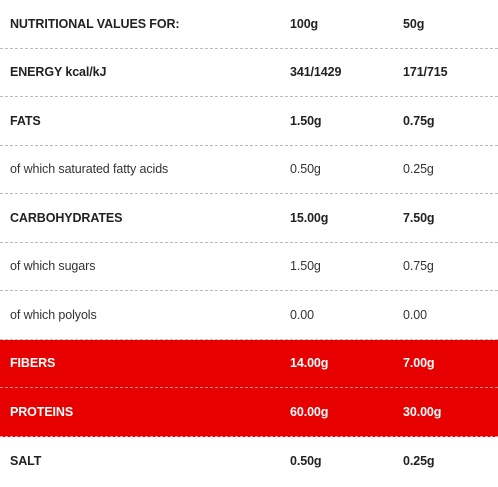  Describe the element at coordinates (249, 267) in the screenshot. I see `table-row: of which sugars 1.50g 0.75g` at that location.